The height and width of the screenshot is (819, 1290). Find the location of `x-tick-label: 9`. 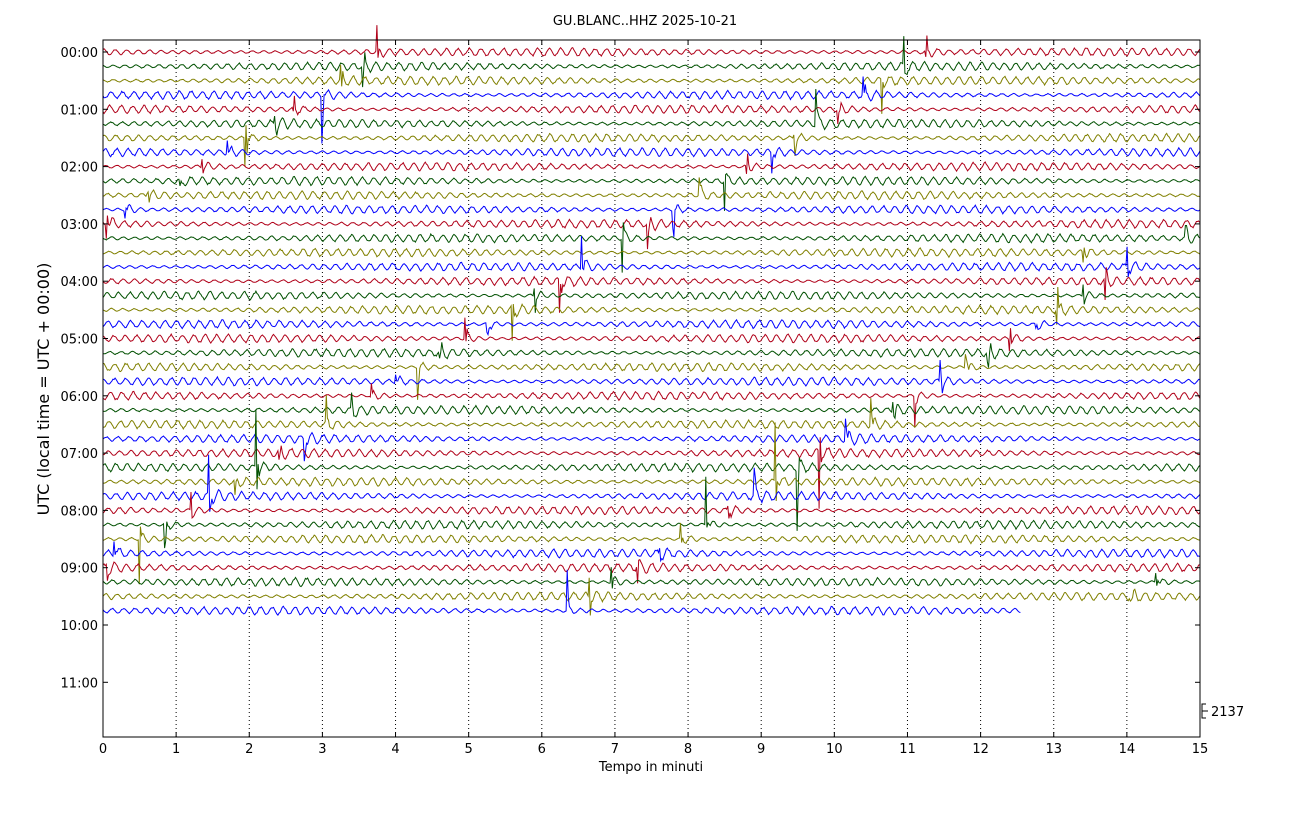

x-tick-label: 9 is located at coordinates (761, 749).